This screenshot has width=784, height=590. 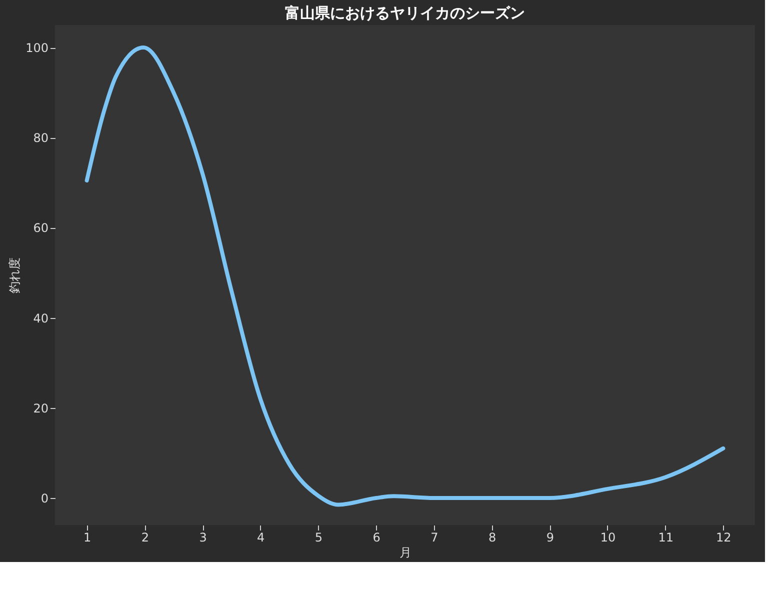 What do you see at coordinates (261, 537) in the screenshot?
I see `x-tick-label: 4` at bounding box center [261, 537].